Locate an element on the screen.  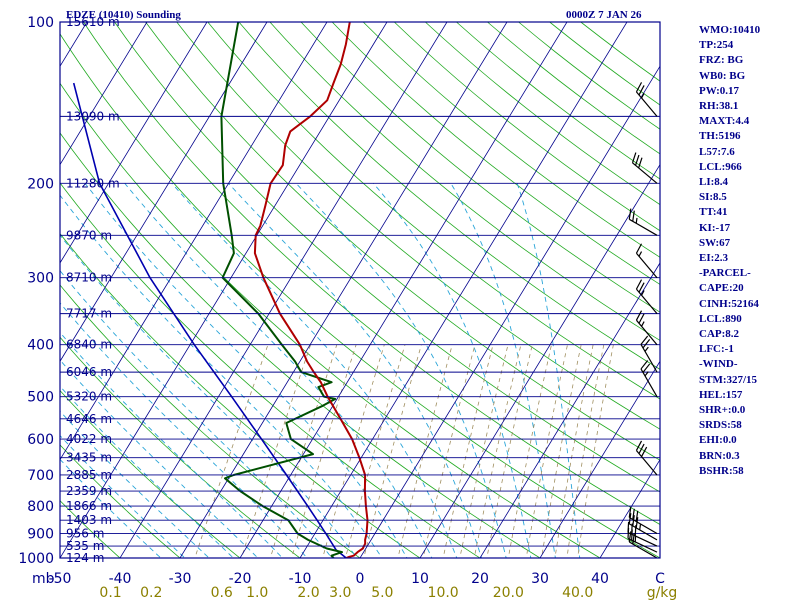
index-item: FRZ: BG is located at coordinates (721, 60).